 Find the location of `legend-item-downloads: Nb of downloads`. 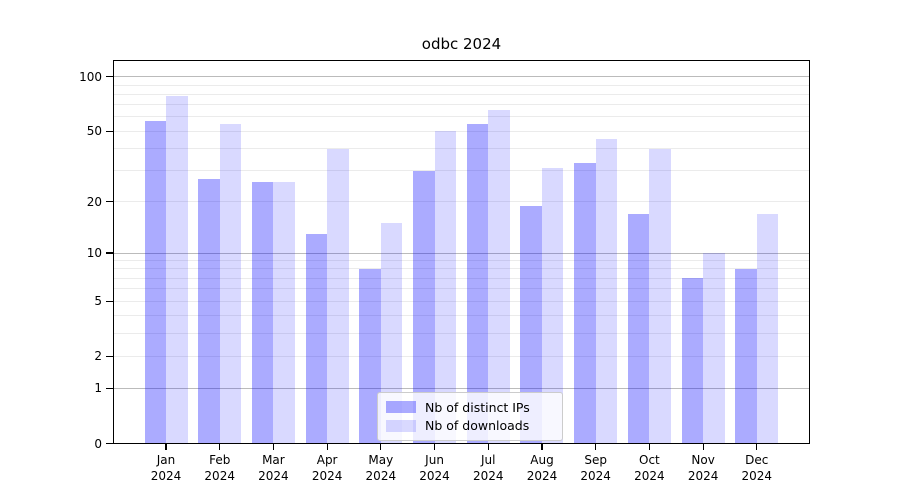

legend-item-downloads: Nb of downloads is located at coordinates (470, 426).